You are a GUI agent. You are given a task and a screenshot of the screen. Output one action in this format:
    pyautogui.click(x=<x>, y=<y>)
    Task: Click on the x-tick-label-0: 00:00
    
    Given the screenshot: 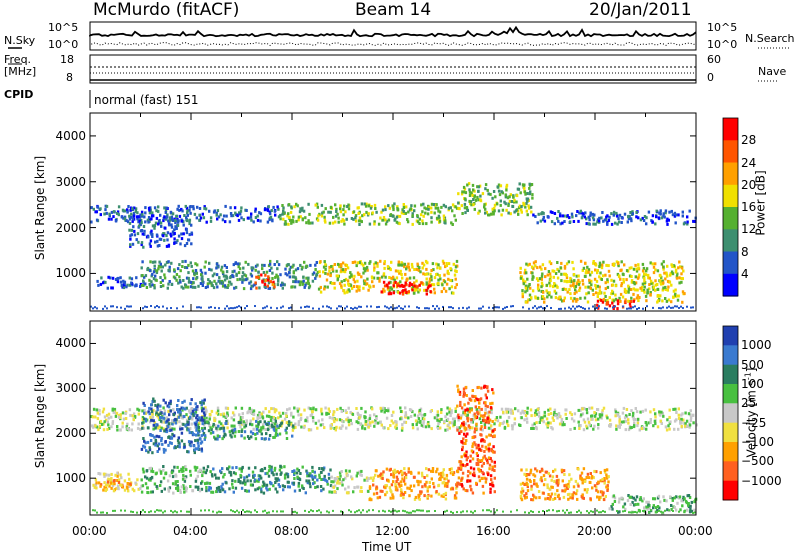 What is the action you would take?
    pyautogui.click(x=89, y=531)
    